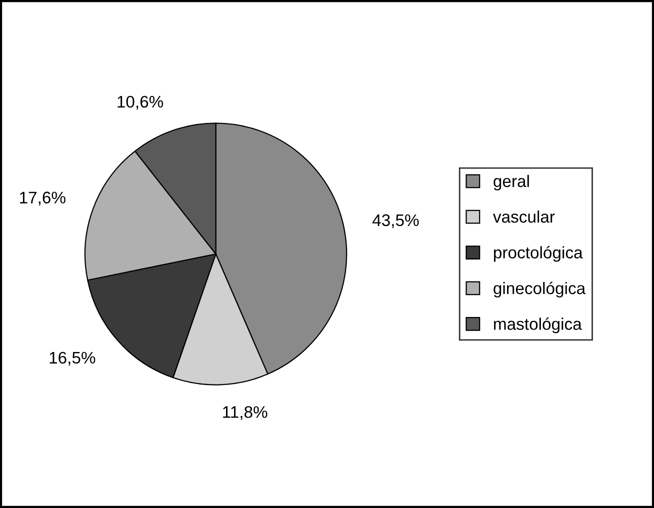  What do you see at coordinates (245, 413) in the screenshot?
I see `data-label: 11,8%` at bounding box center [245, 413].